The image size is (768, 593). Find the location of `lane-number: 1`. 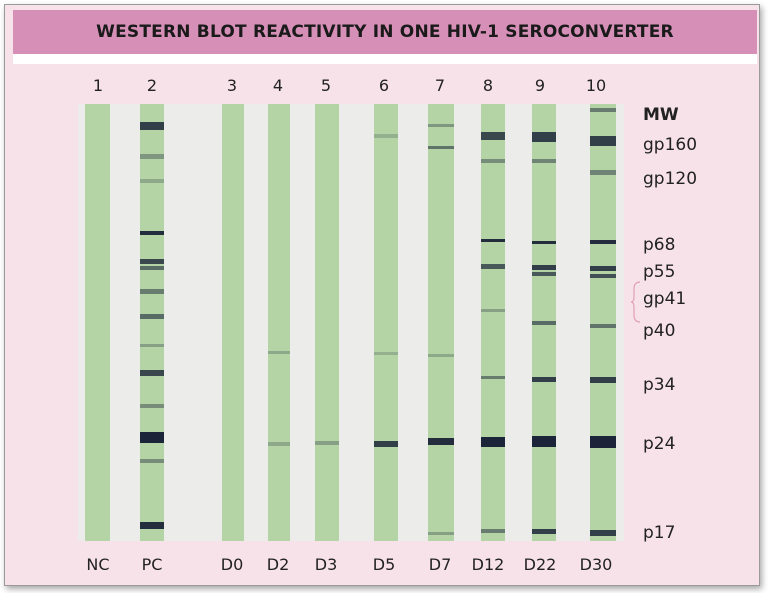

lane-number: 1 is located at coordinates (98, 85).